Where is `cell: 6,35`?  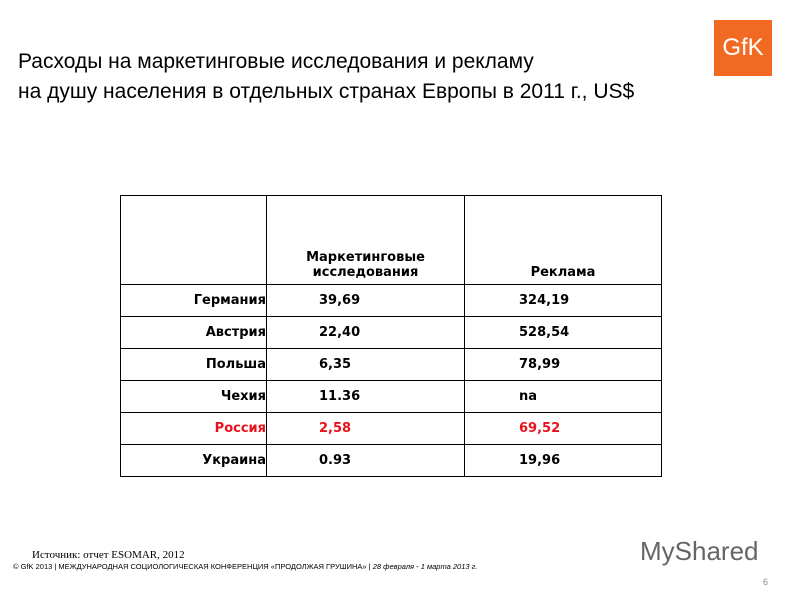 cell: 6,35 is located at coordinates (365, 364).